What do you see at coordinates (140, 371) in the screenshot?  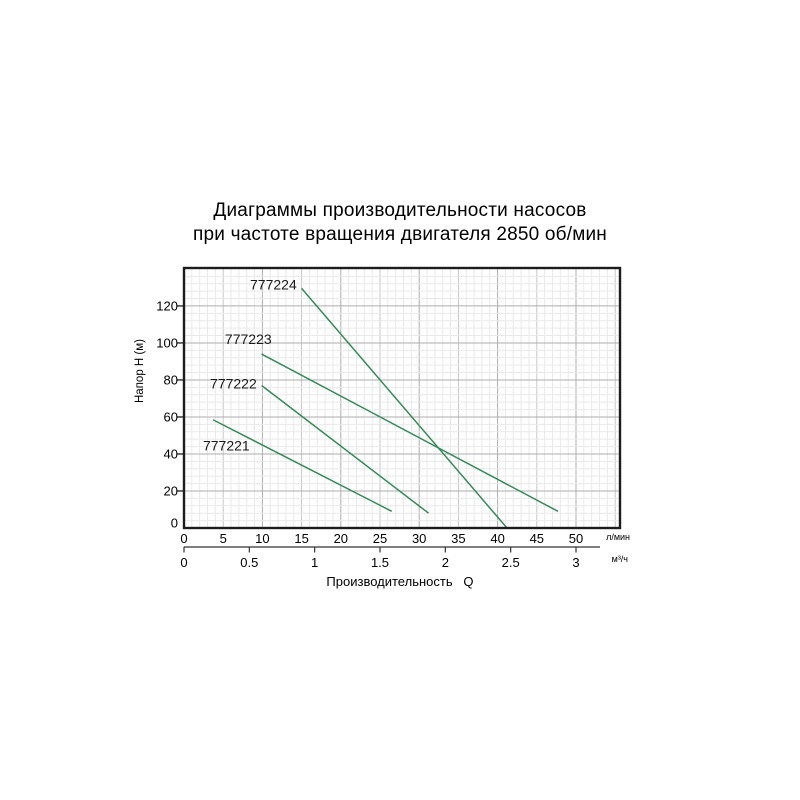 I see `y-axis-title: Напор Н (м)` at bounding box center [140, 371].